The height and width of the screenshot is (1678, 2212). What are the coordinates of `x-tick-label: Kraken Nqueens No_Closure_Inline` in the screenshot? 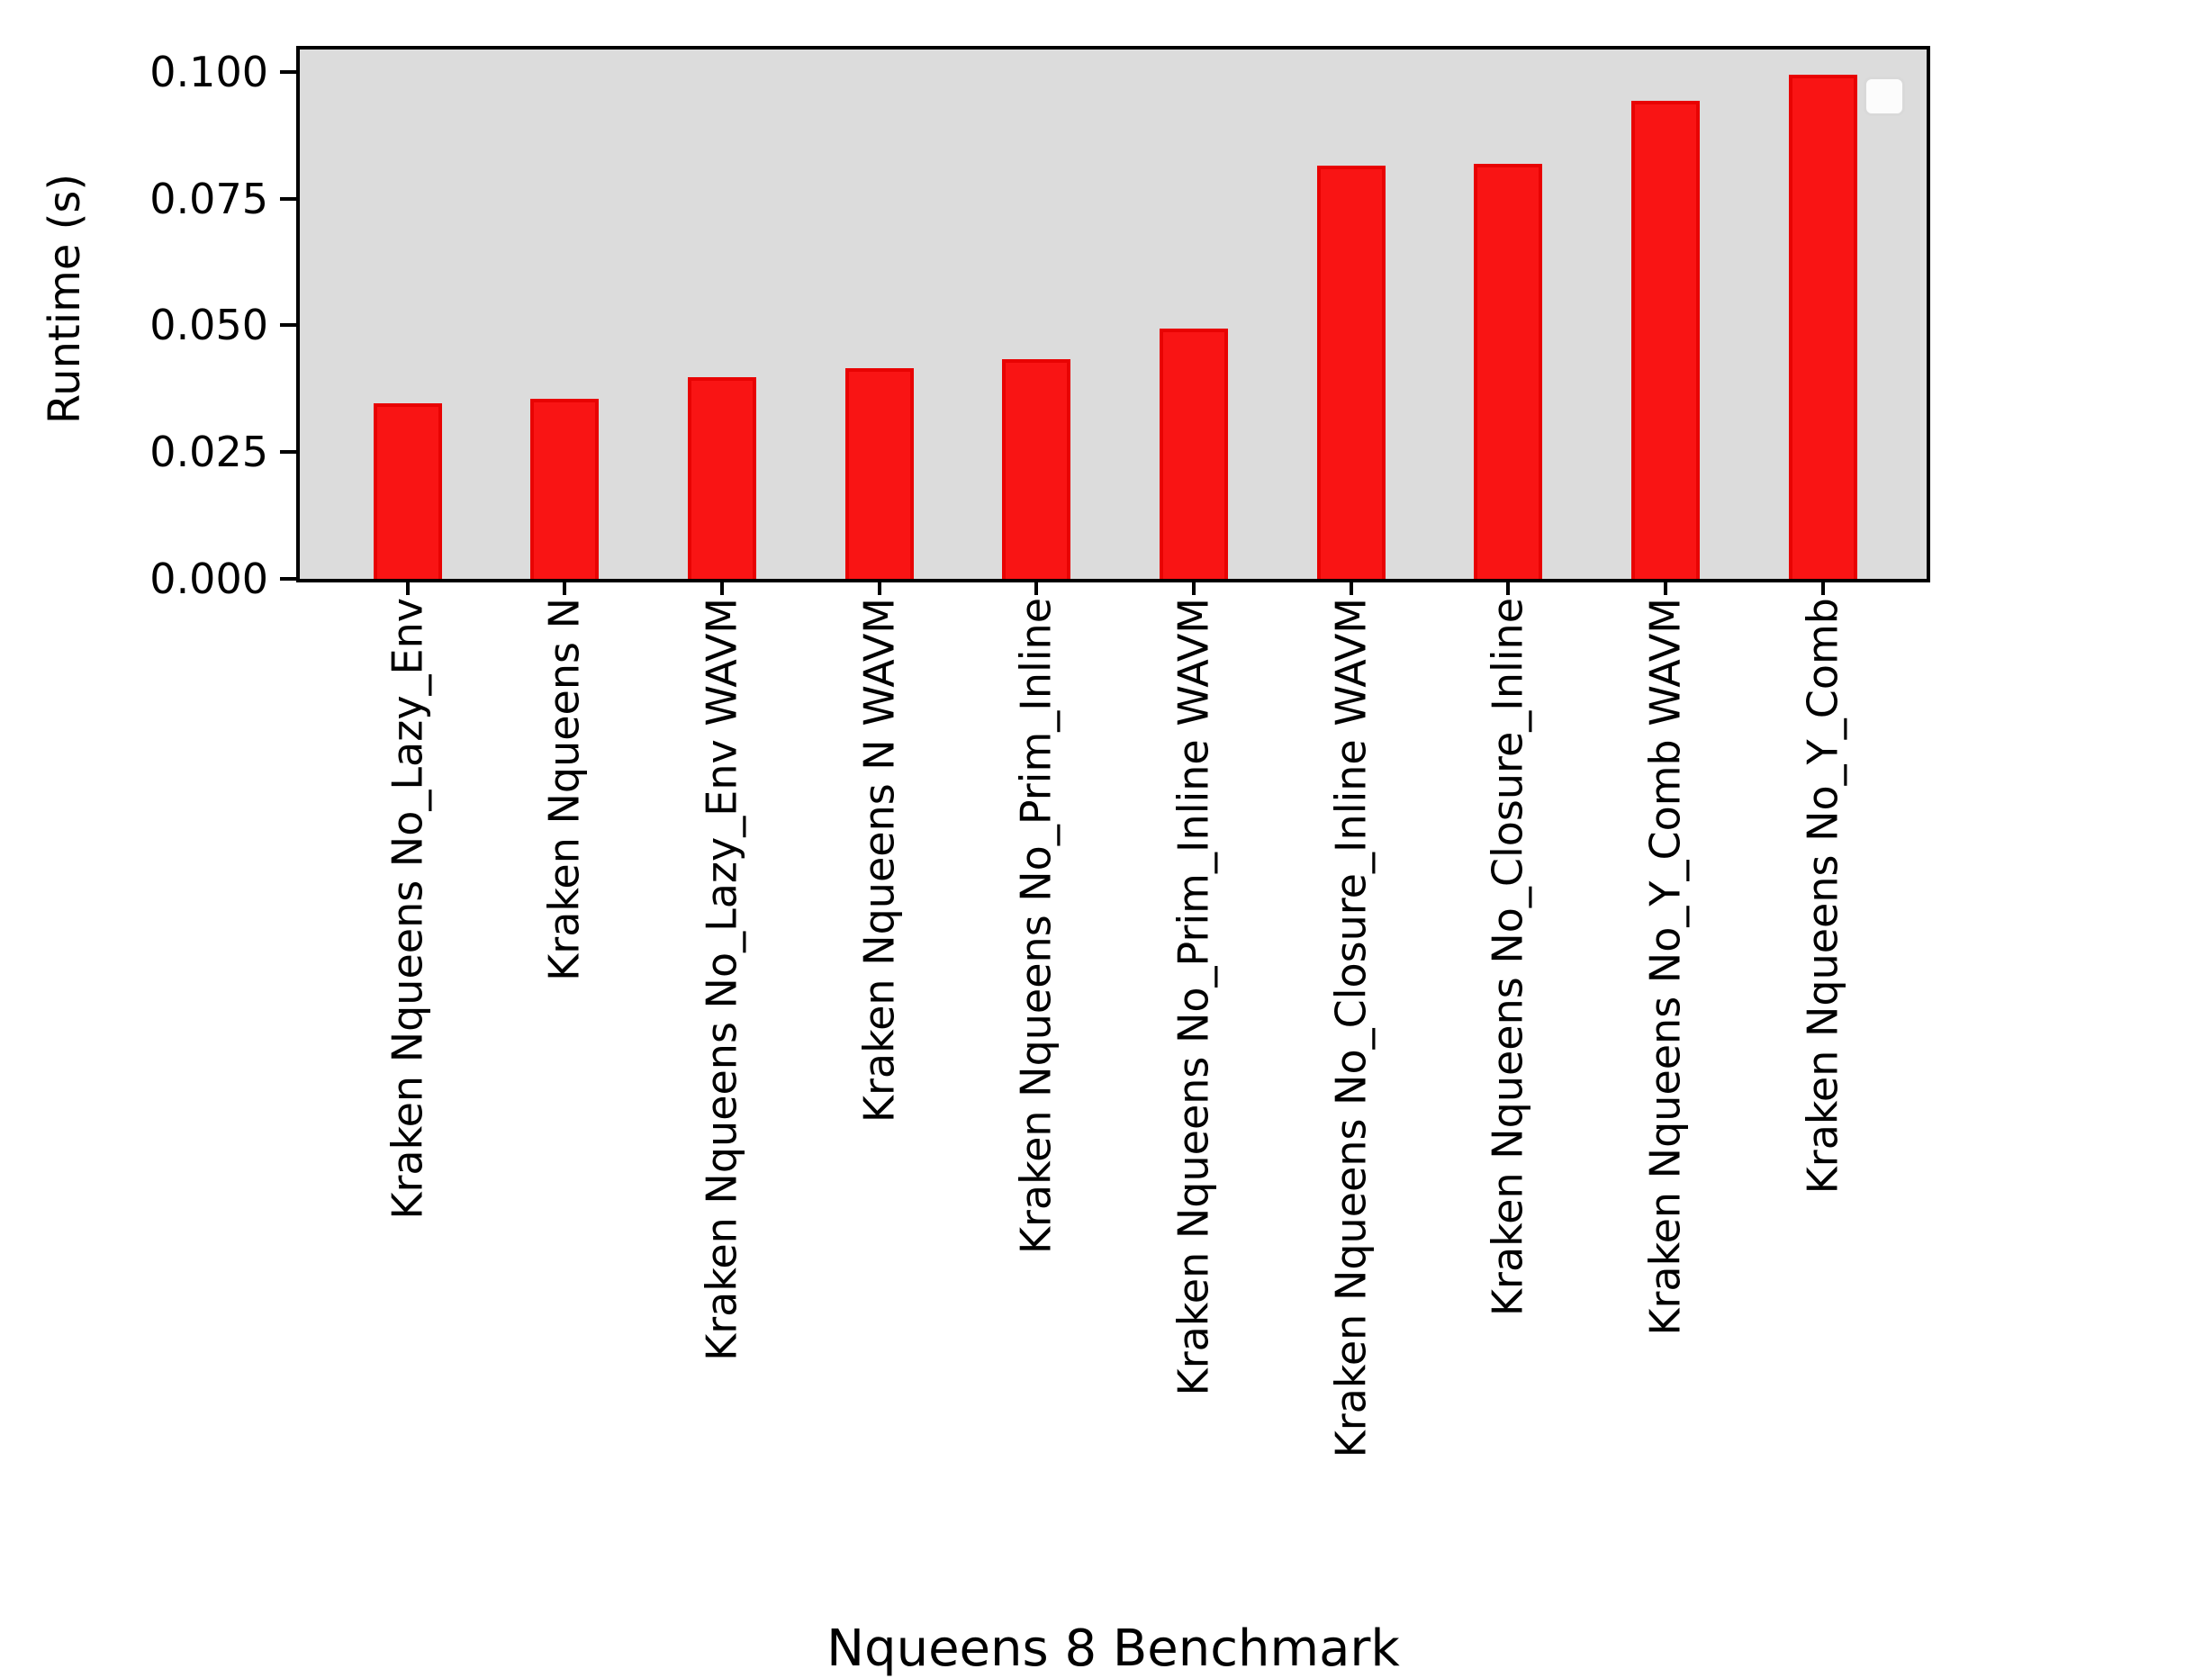 It's located at (1507, 957).